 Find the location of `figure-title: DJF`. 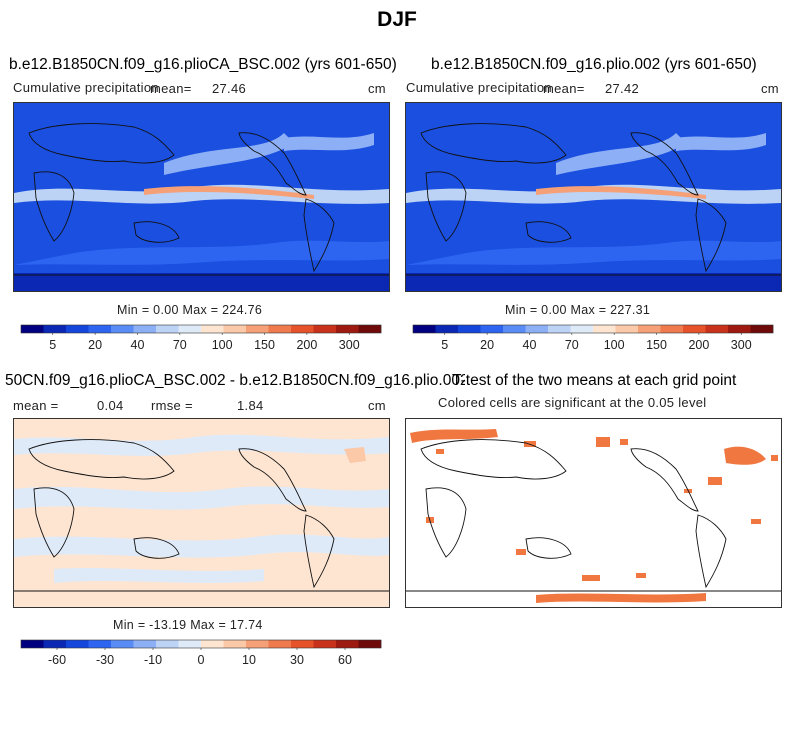

figure-title: DJF is located at coordinates (397, 19).